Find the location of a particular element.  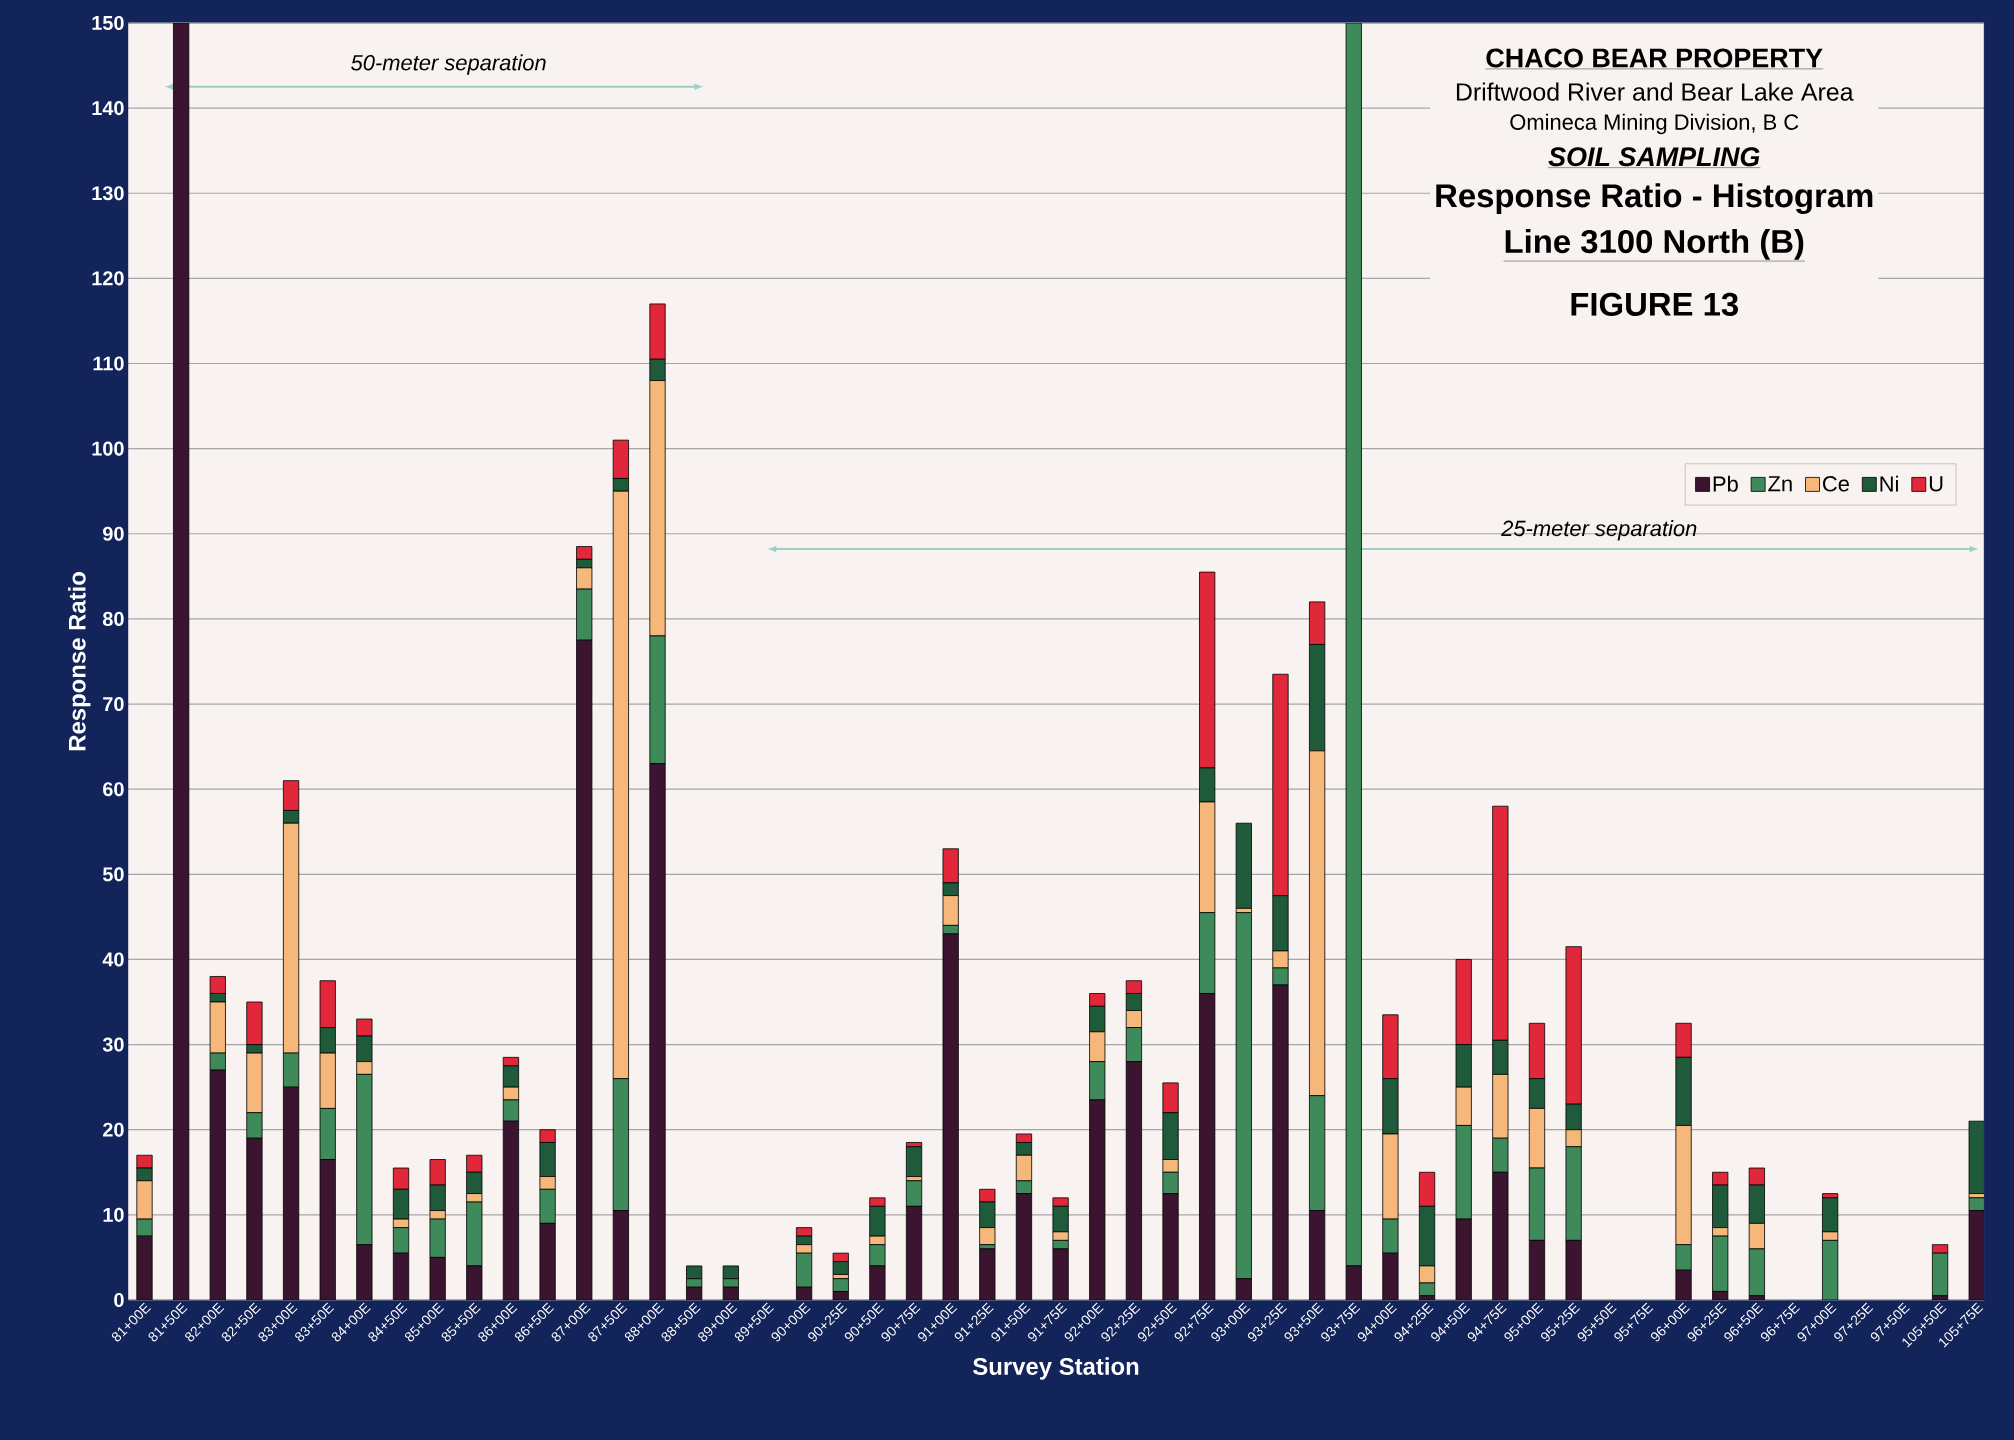

y-tick-label: 150 is located at coordinates (108, 23).